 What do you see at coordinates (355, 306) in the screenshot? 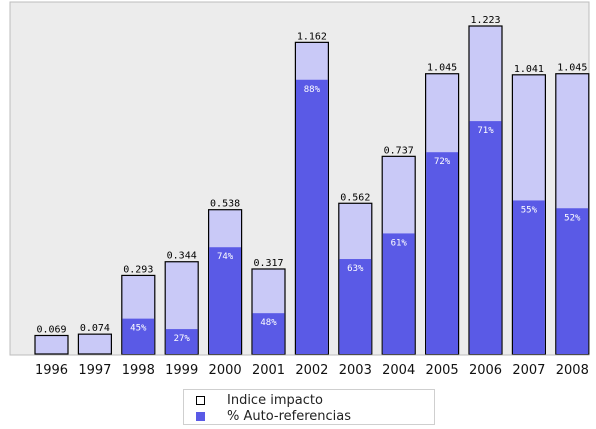
I see `bar-auto-referencias-2003` at bounding box center [355, 306].